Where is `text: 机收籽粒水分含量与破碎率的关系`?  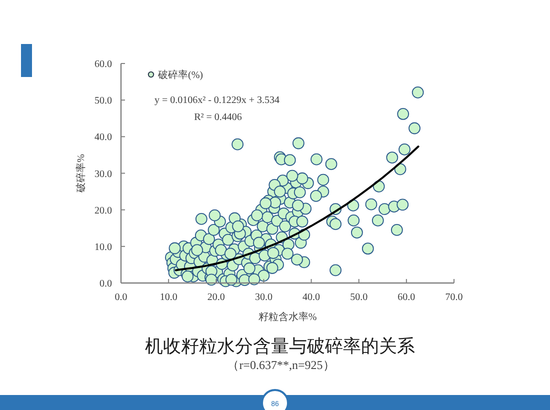
text: 机收籽粒水分含量与破碎率的关系 is located at coordinates (280, 346).